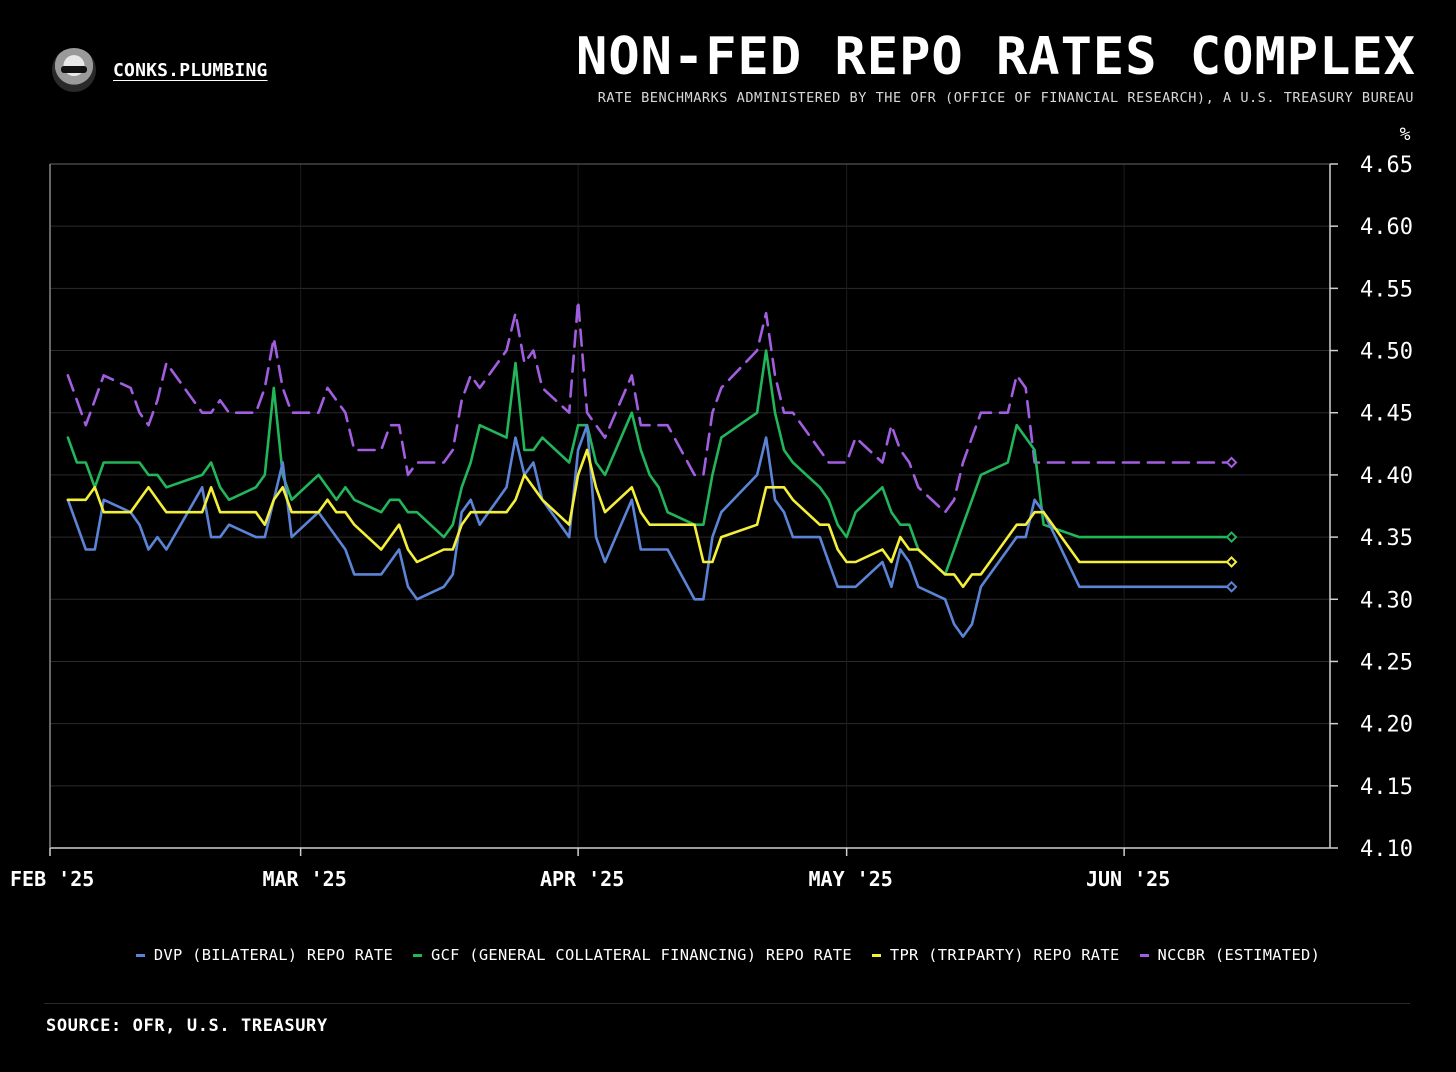  Describe the element at coordinates (1386, 787) in the screenshot. I see `y-tick-label: 4.15` at that location.